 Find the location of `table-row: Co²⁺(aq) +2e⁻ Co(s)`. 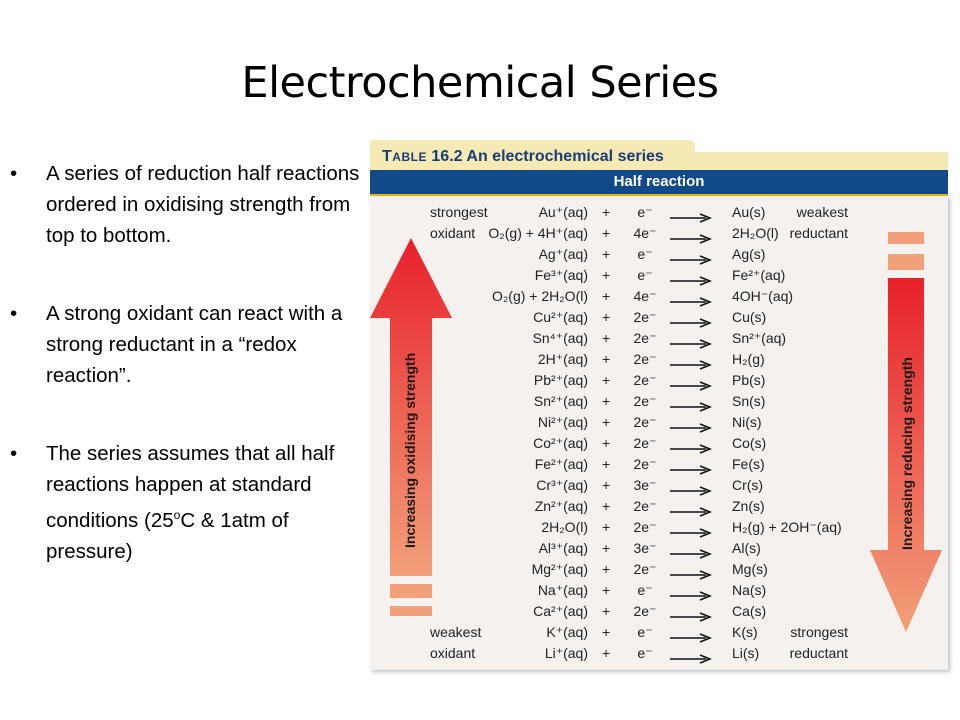

table-row: Co²⁺(aq) +2e⁻ Co(s) is located at coordinates (659, 443).